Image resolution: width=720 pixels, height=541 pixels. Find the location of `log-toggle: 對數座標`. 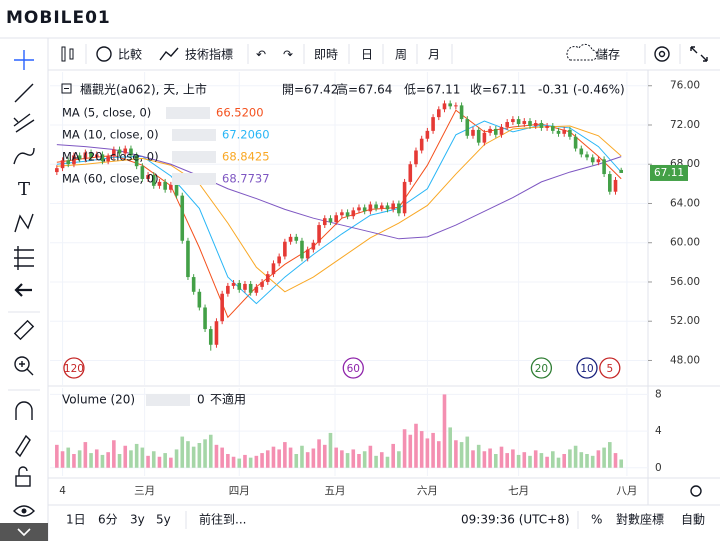

log-toggle: 對數座標 is located at coordinates (640, 519).